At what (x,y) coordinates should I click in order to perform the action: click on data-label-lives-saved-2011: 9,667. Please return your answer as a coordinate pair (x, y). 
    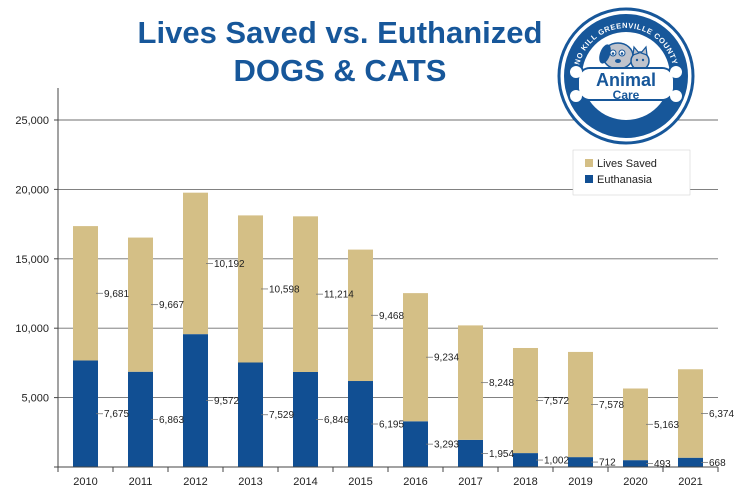
    Looking at the image, I should click on (171, 305).